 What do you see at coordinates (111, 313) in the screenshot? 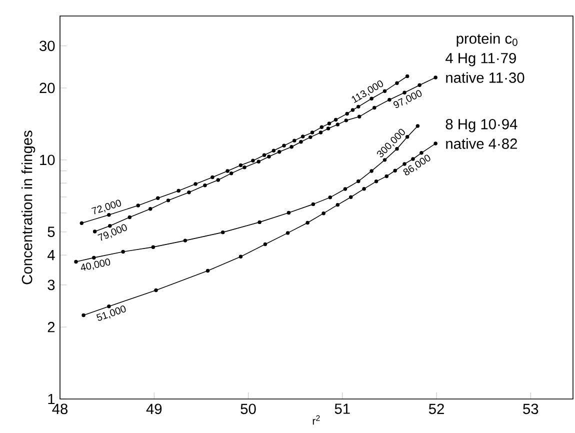
I see `annotation: 51,000` at bounding box center [111, 313].